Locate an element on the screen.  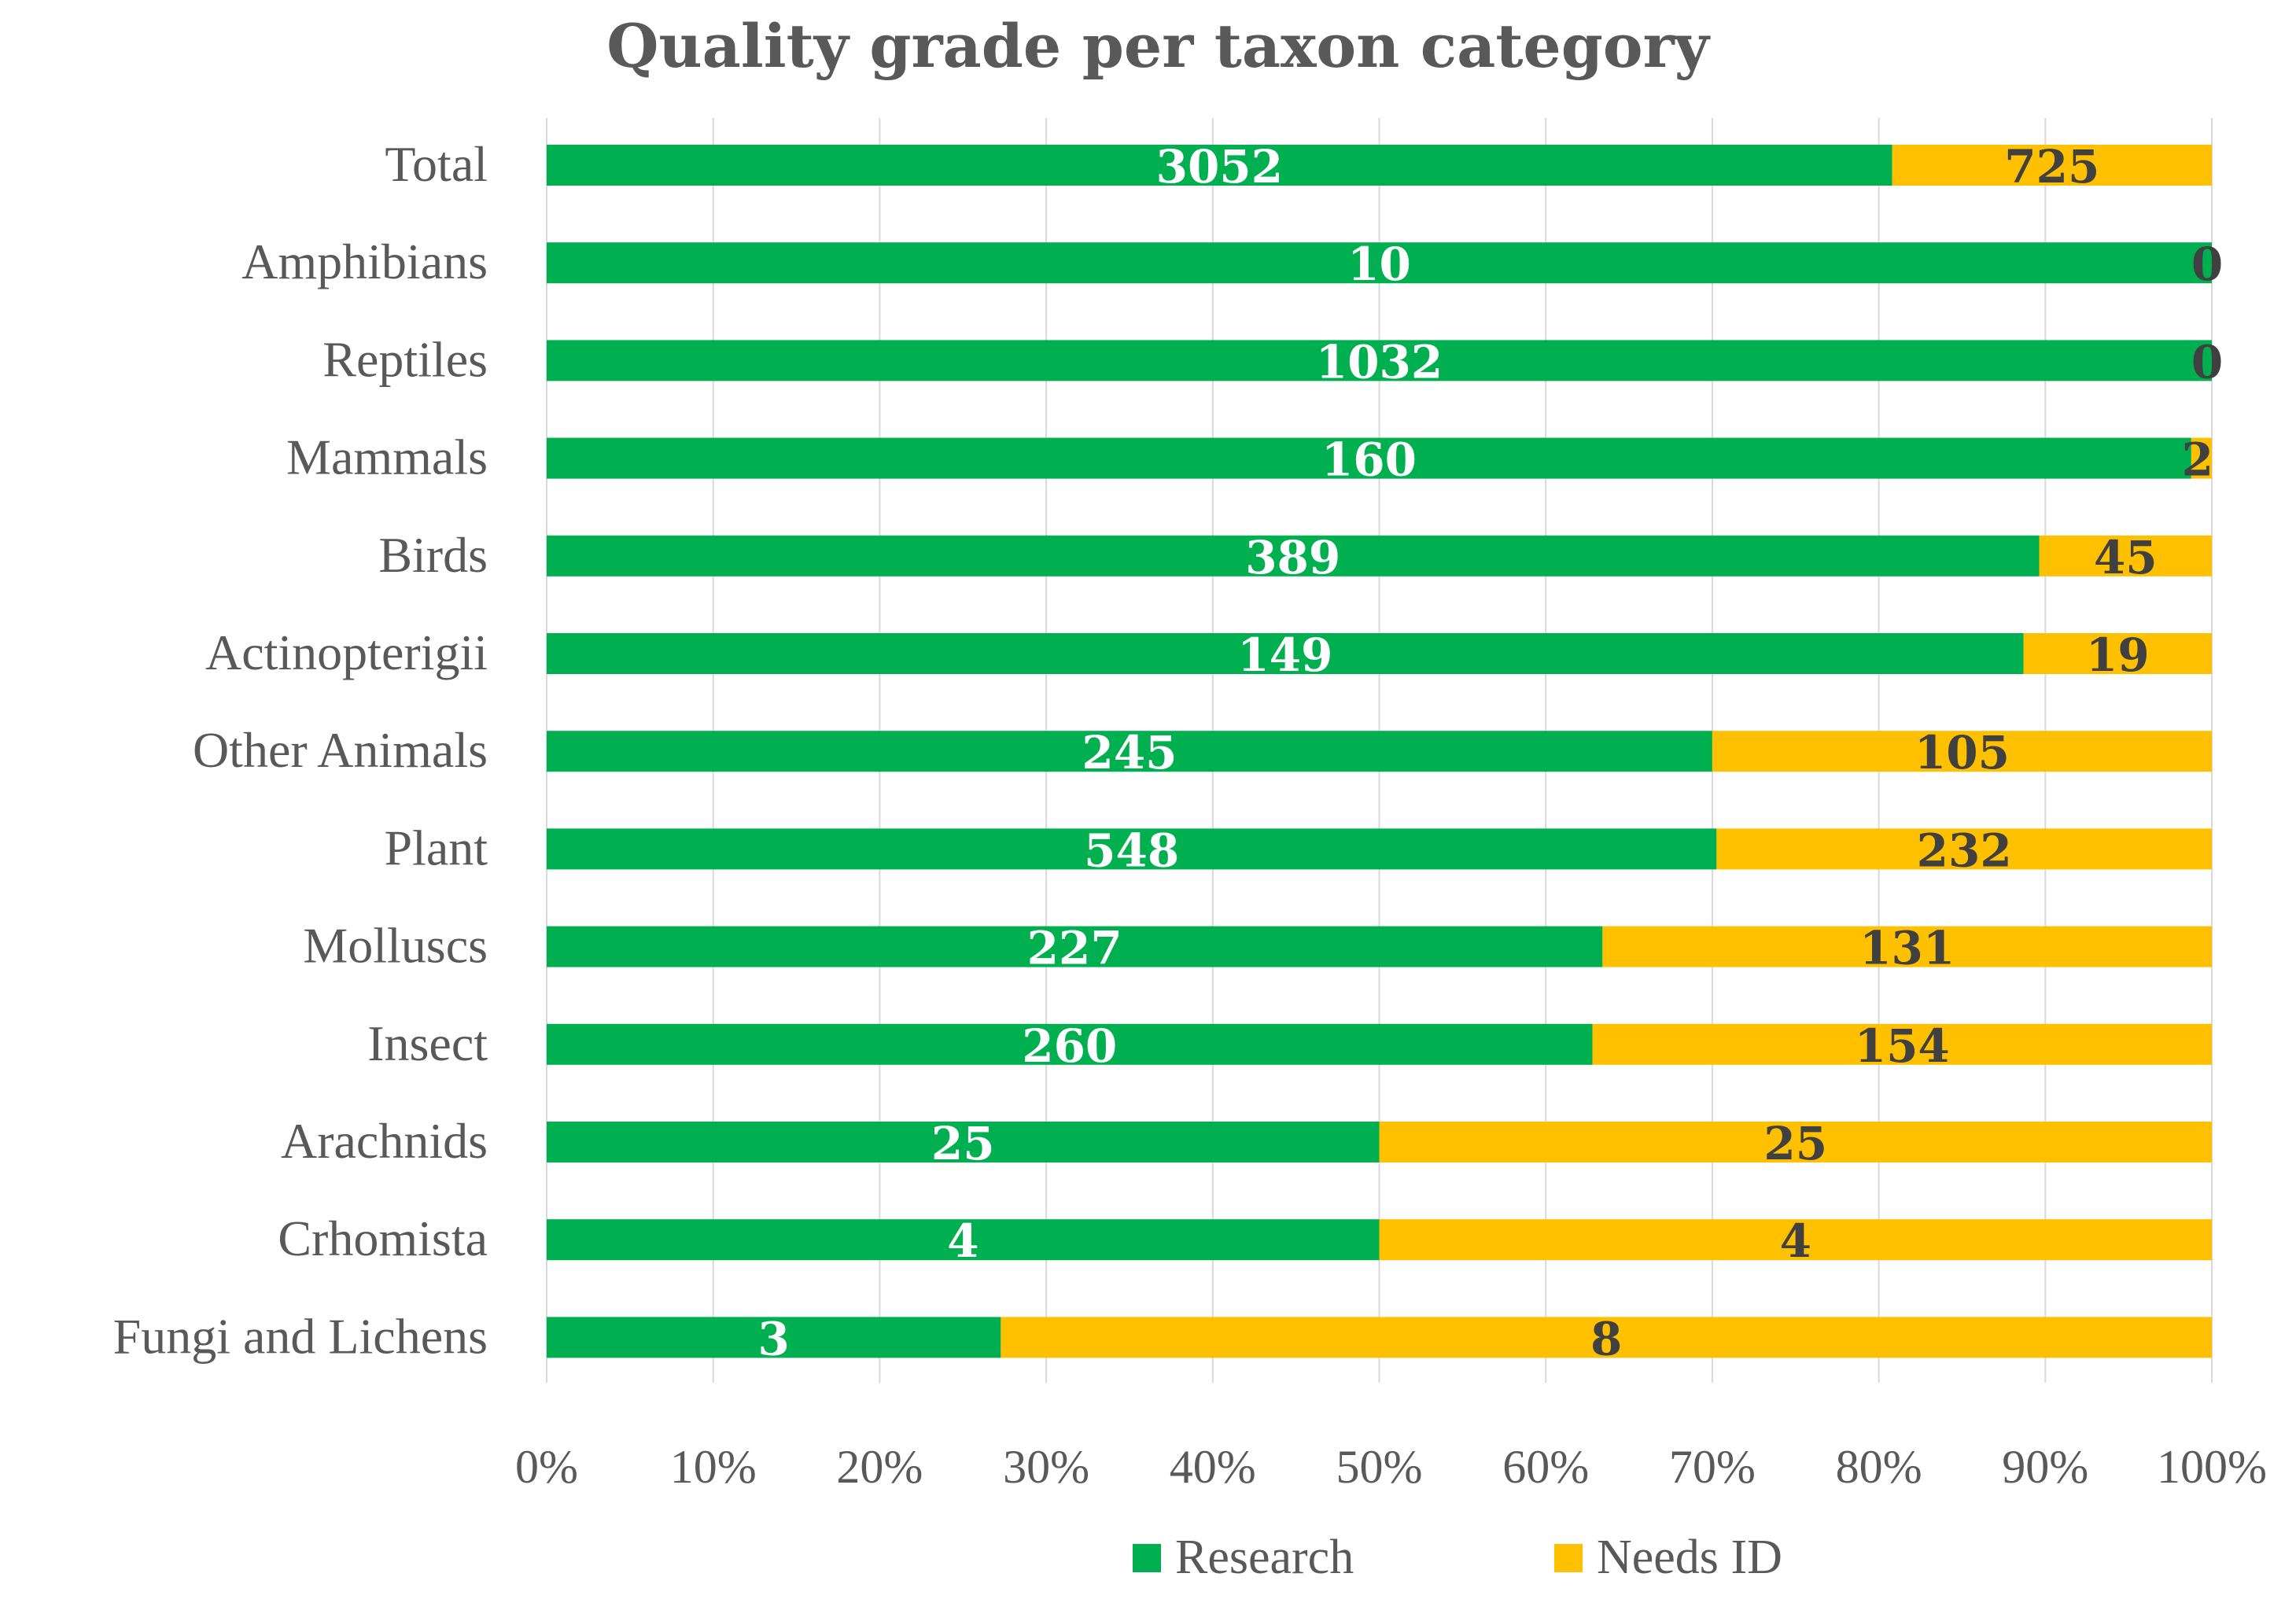
value-label-research-crhomista: 4 is located at coordinates (962, 1241).